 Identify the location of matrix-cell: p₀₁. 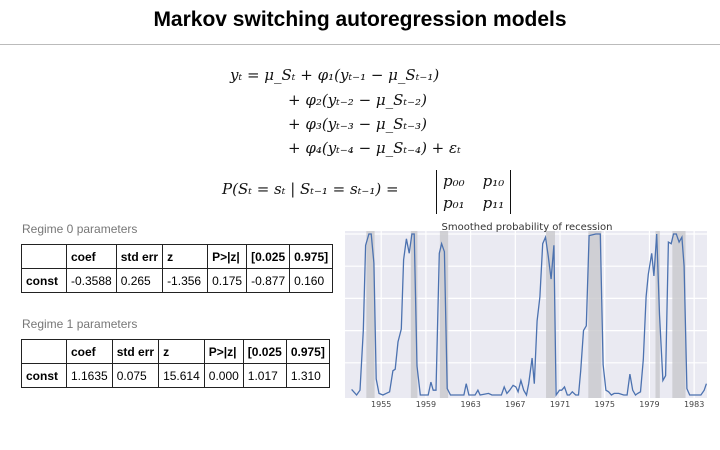
(454, 203).